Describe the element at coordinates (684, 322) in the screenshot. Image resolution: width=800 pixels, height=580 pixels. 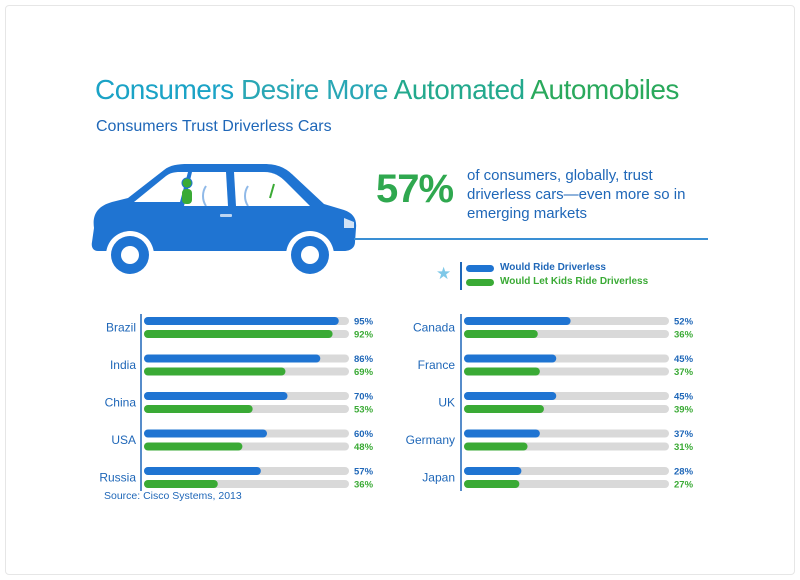
I see `value-label-ride-canada: 52%` at that location.